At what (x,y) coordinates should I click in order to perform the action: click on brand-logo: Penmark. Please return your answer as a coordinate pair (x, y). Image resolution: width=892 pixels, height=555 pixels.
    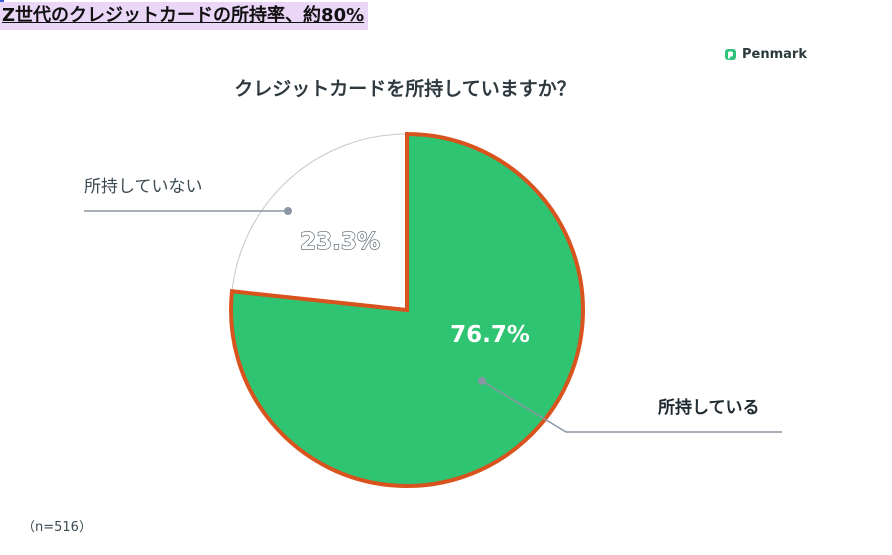
    Looking at the image, I should click on (765, 54).